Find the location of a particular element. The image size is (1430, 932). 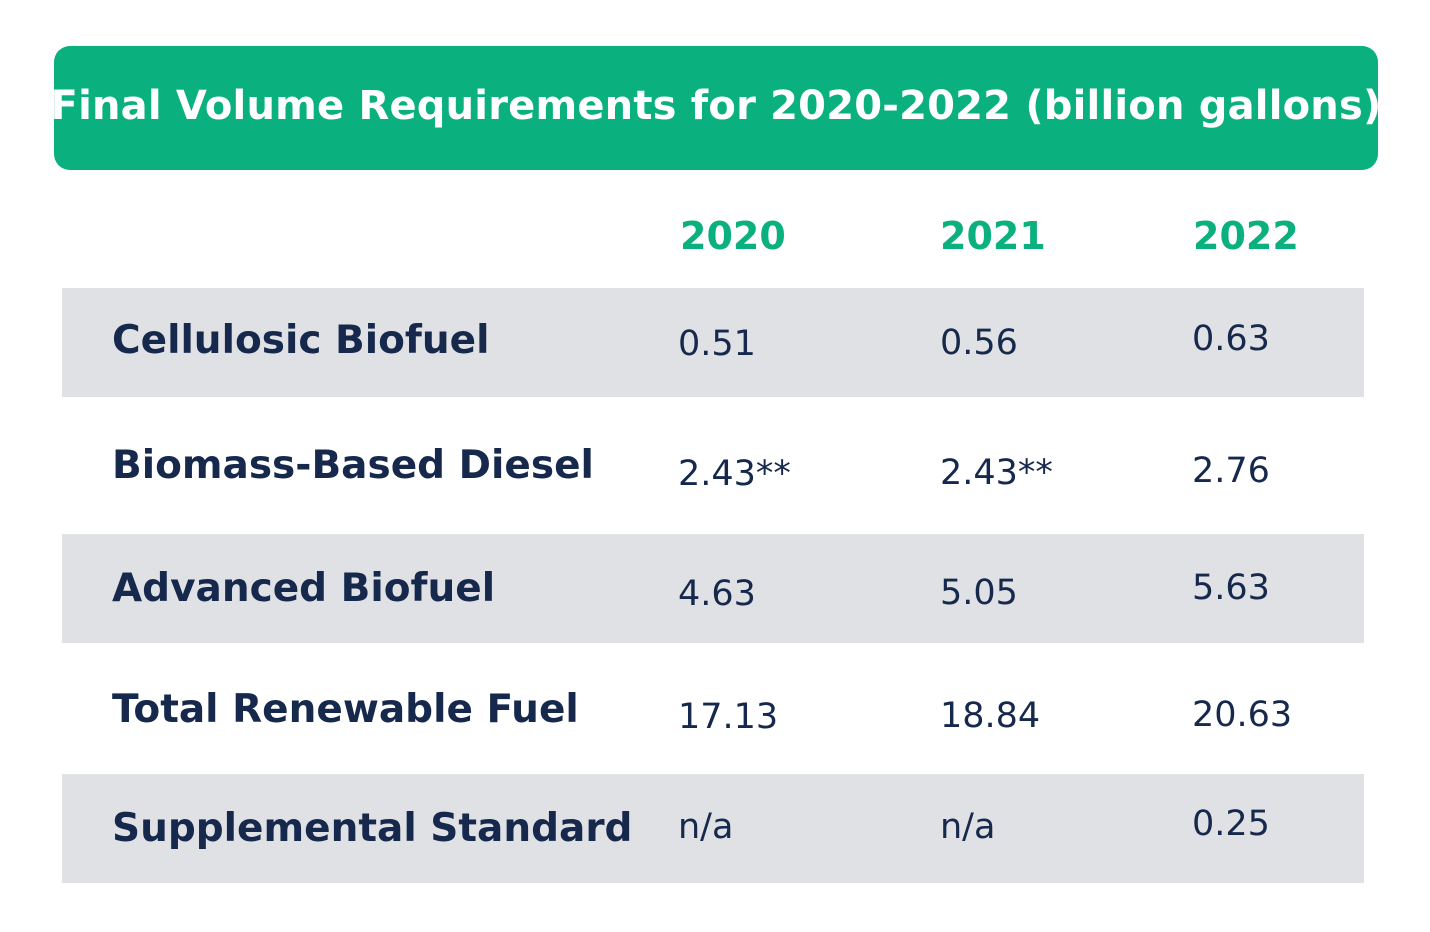

row-label: Advanced Biofuel is located at coordinates (304, 588).